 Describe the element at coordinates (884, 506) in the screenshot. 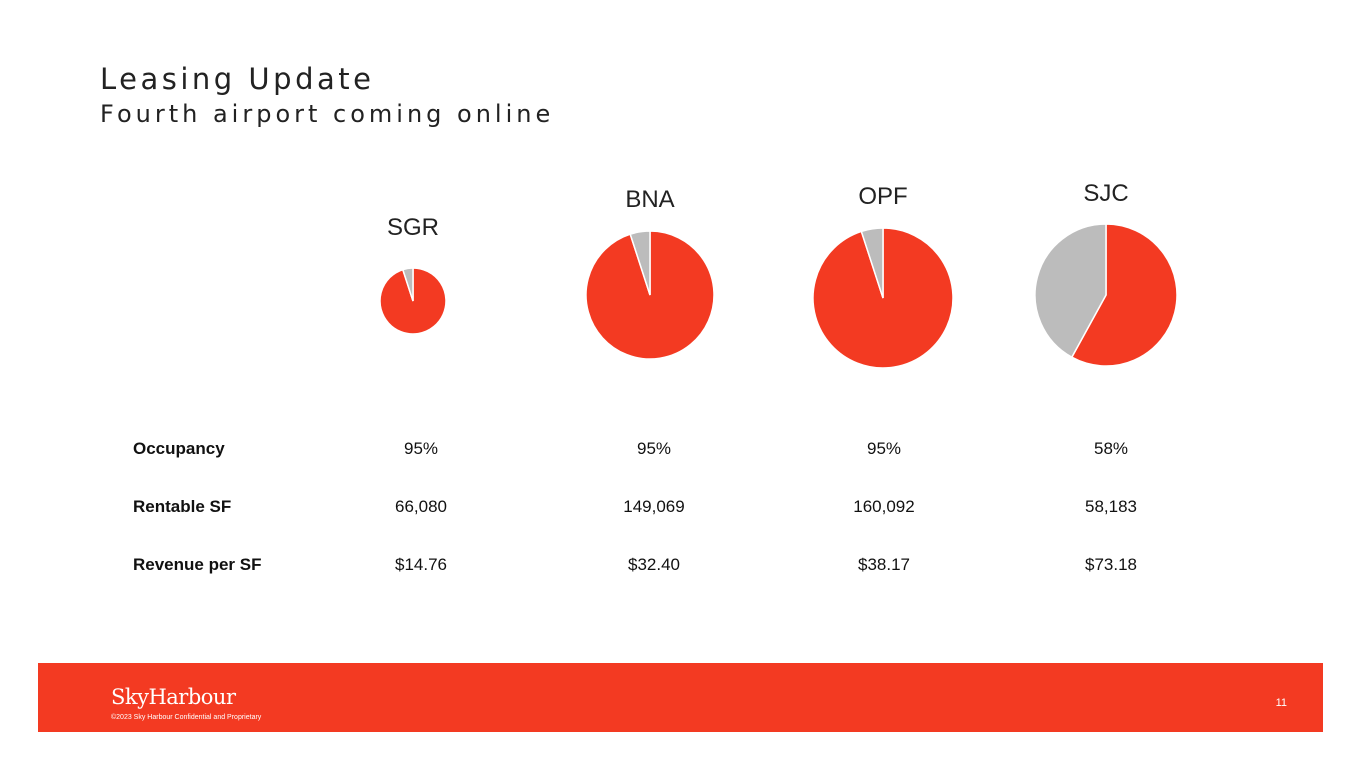

I see `rentable-sf-opf: 160,092` at that location.